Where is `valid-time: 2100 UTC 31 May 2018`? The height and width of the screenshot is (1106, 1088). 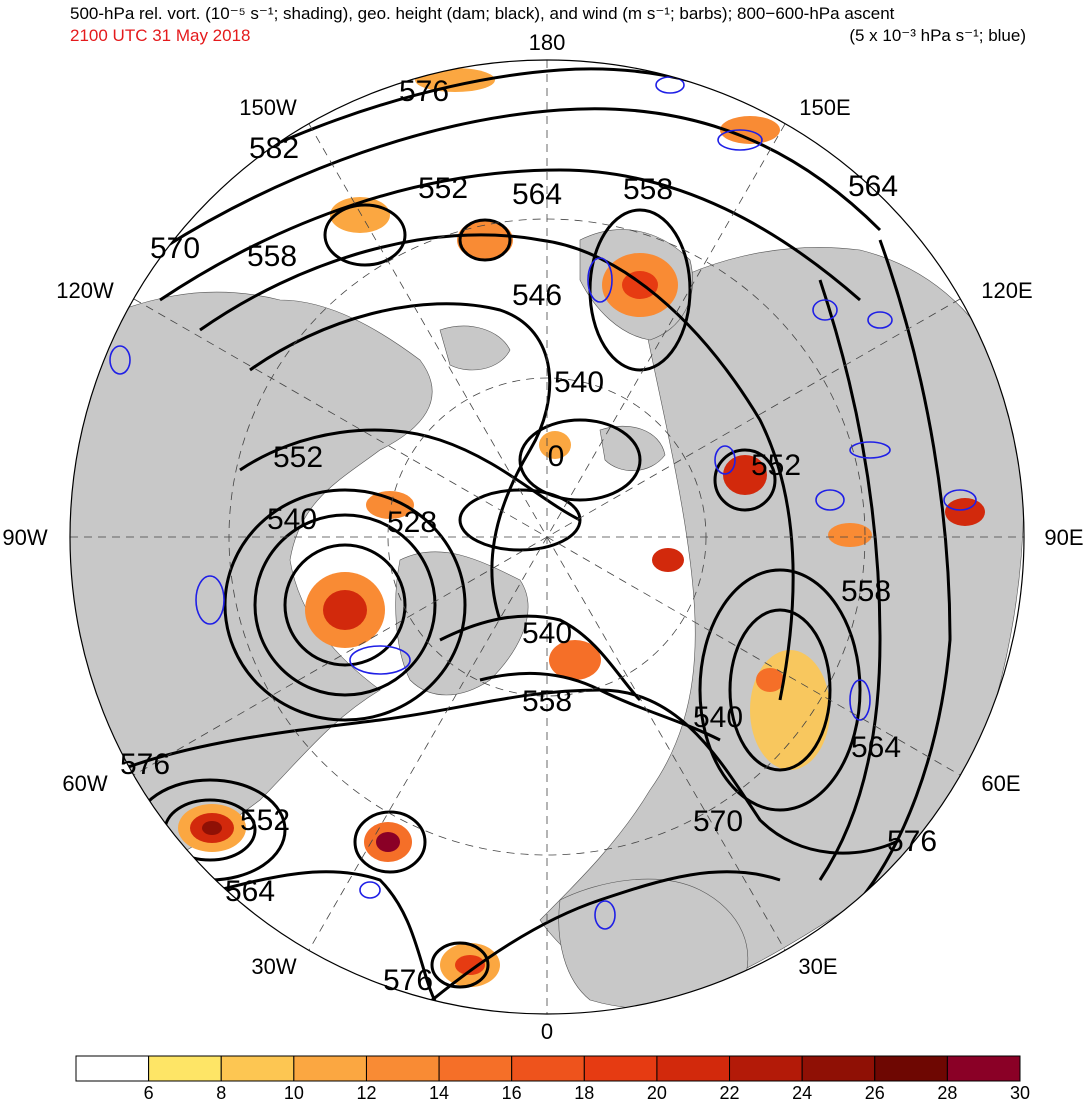 valid-time: 2100 UTC 31 May 2018 is located at coordinates (160, 35).